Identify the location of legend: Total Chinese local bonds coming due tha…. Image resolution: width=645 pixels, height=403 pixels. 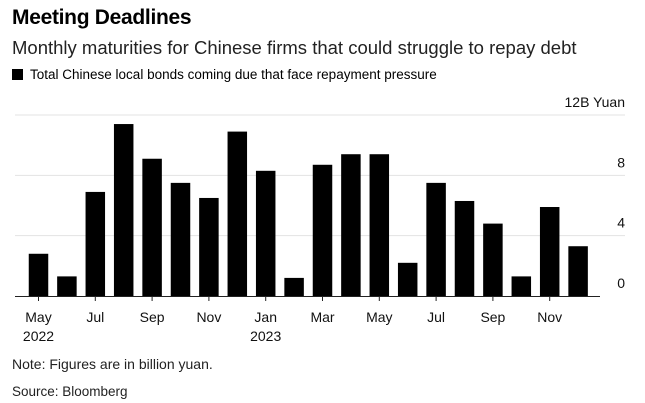
(224, 74).